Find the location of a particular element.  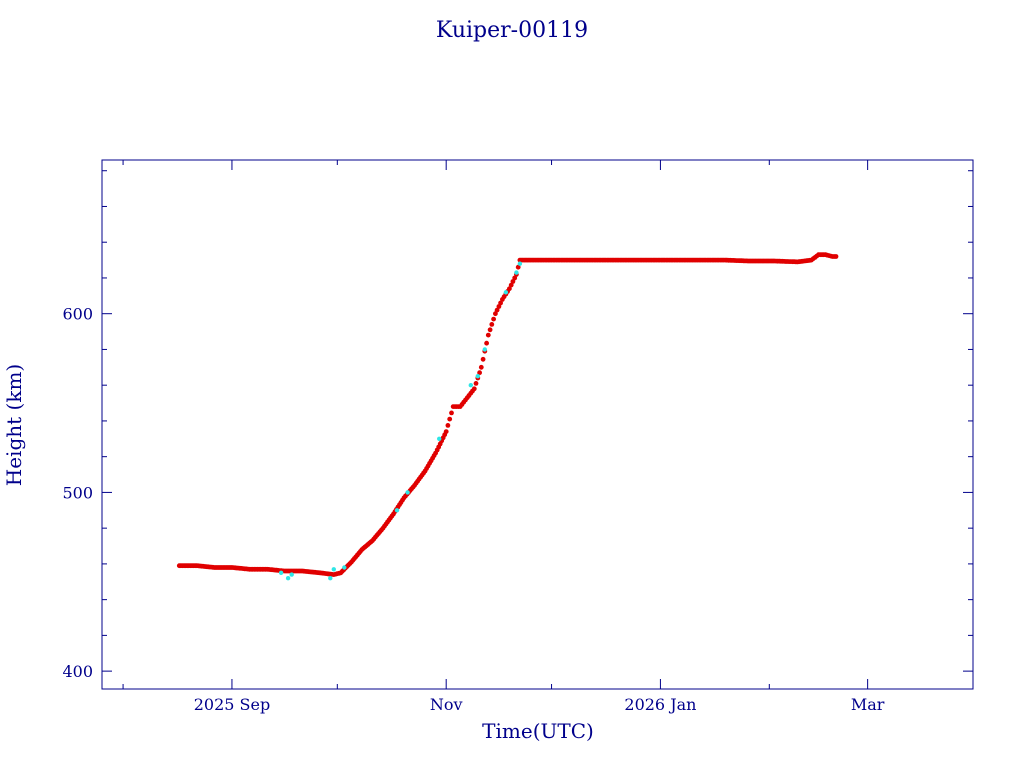

x-axis-label: Time(UTC) is located at coordinates (538, 731).